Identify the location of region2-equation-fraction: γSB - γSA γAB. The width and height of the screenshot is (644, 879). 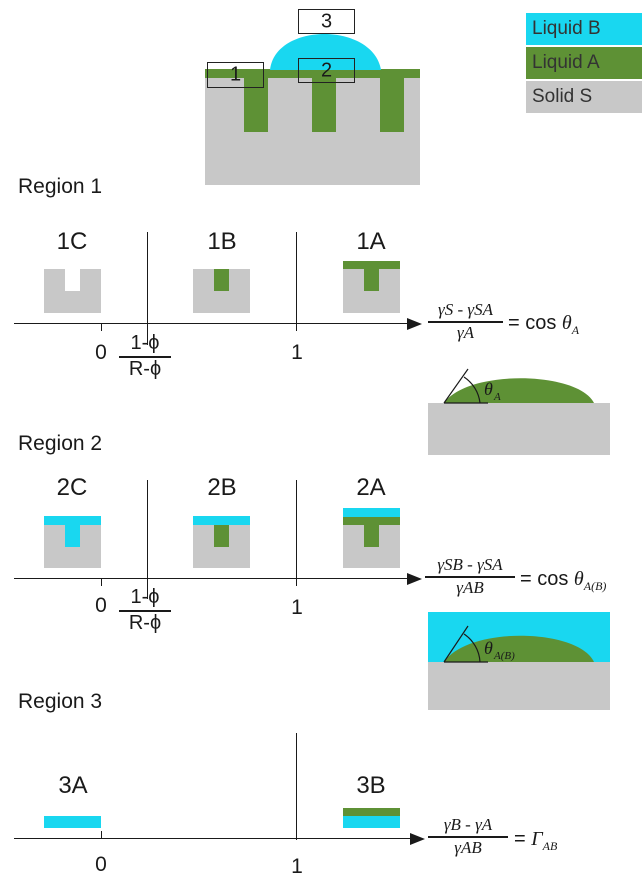
(470, 576).